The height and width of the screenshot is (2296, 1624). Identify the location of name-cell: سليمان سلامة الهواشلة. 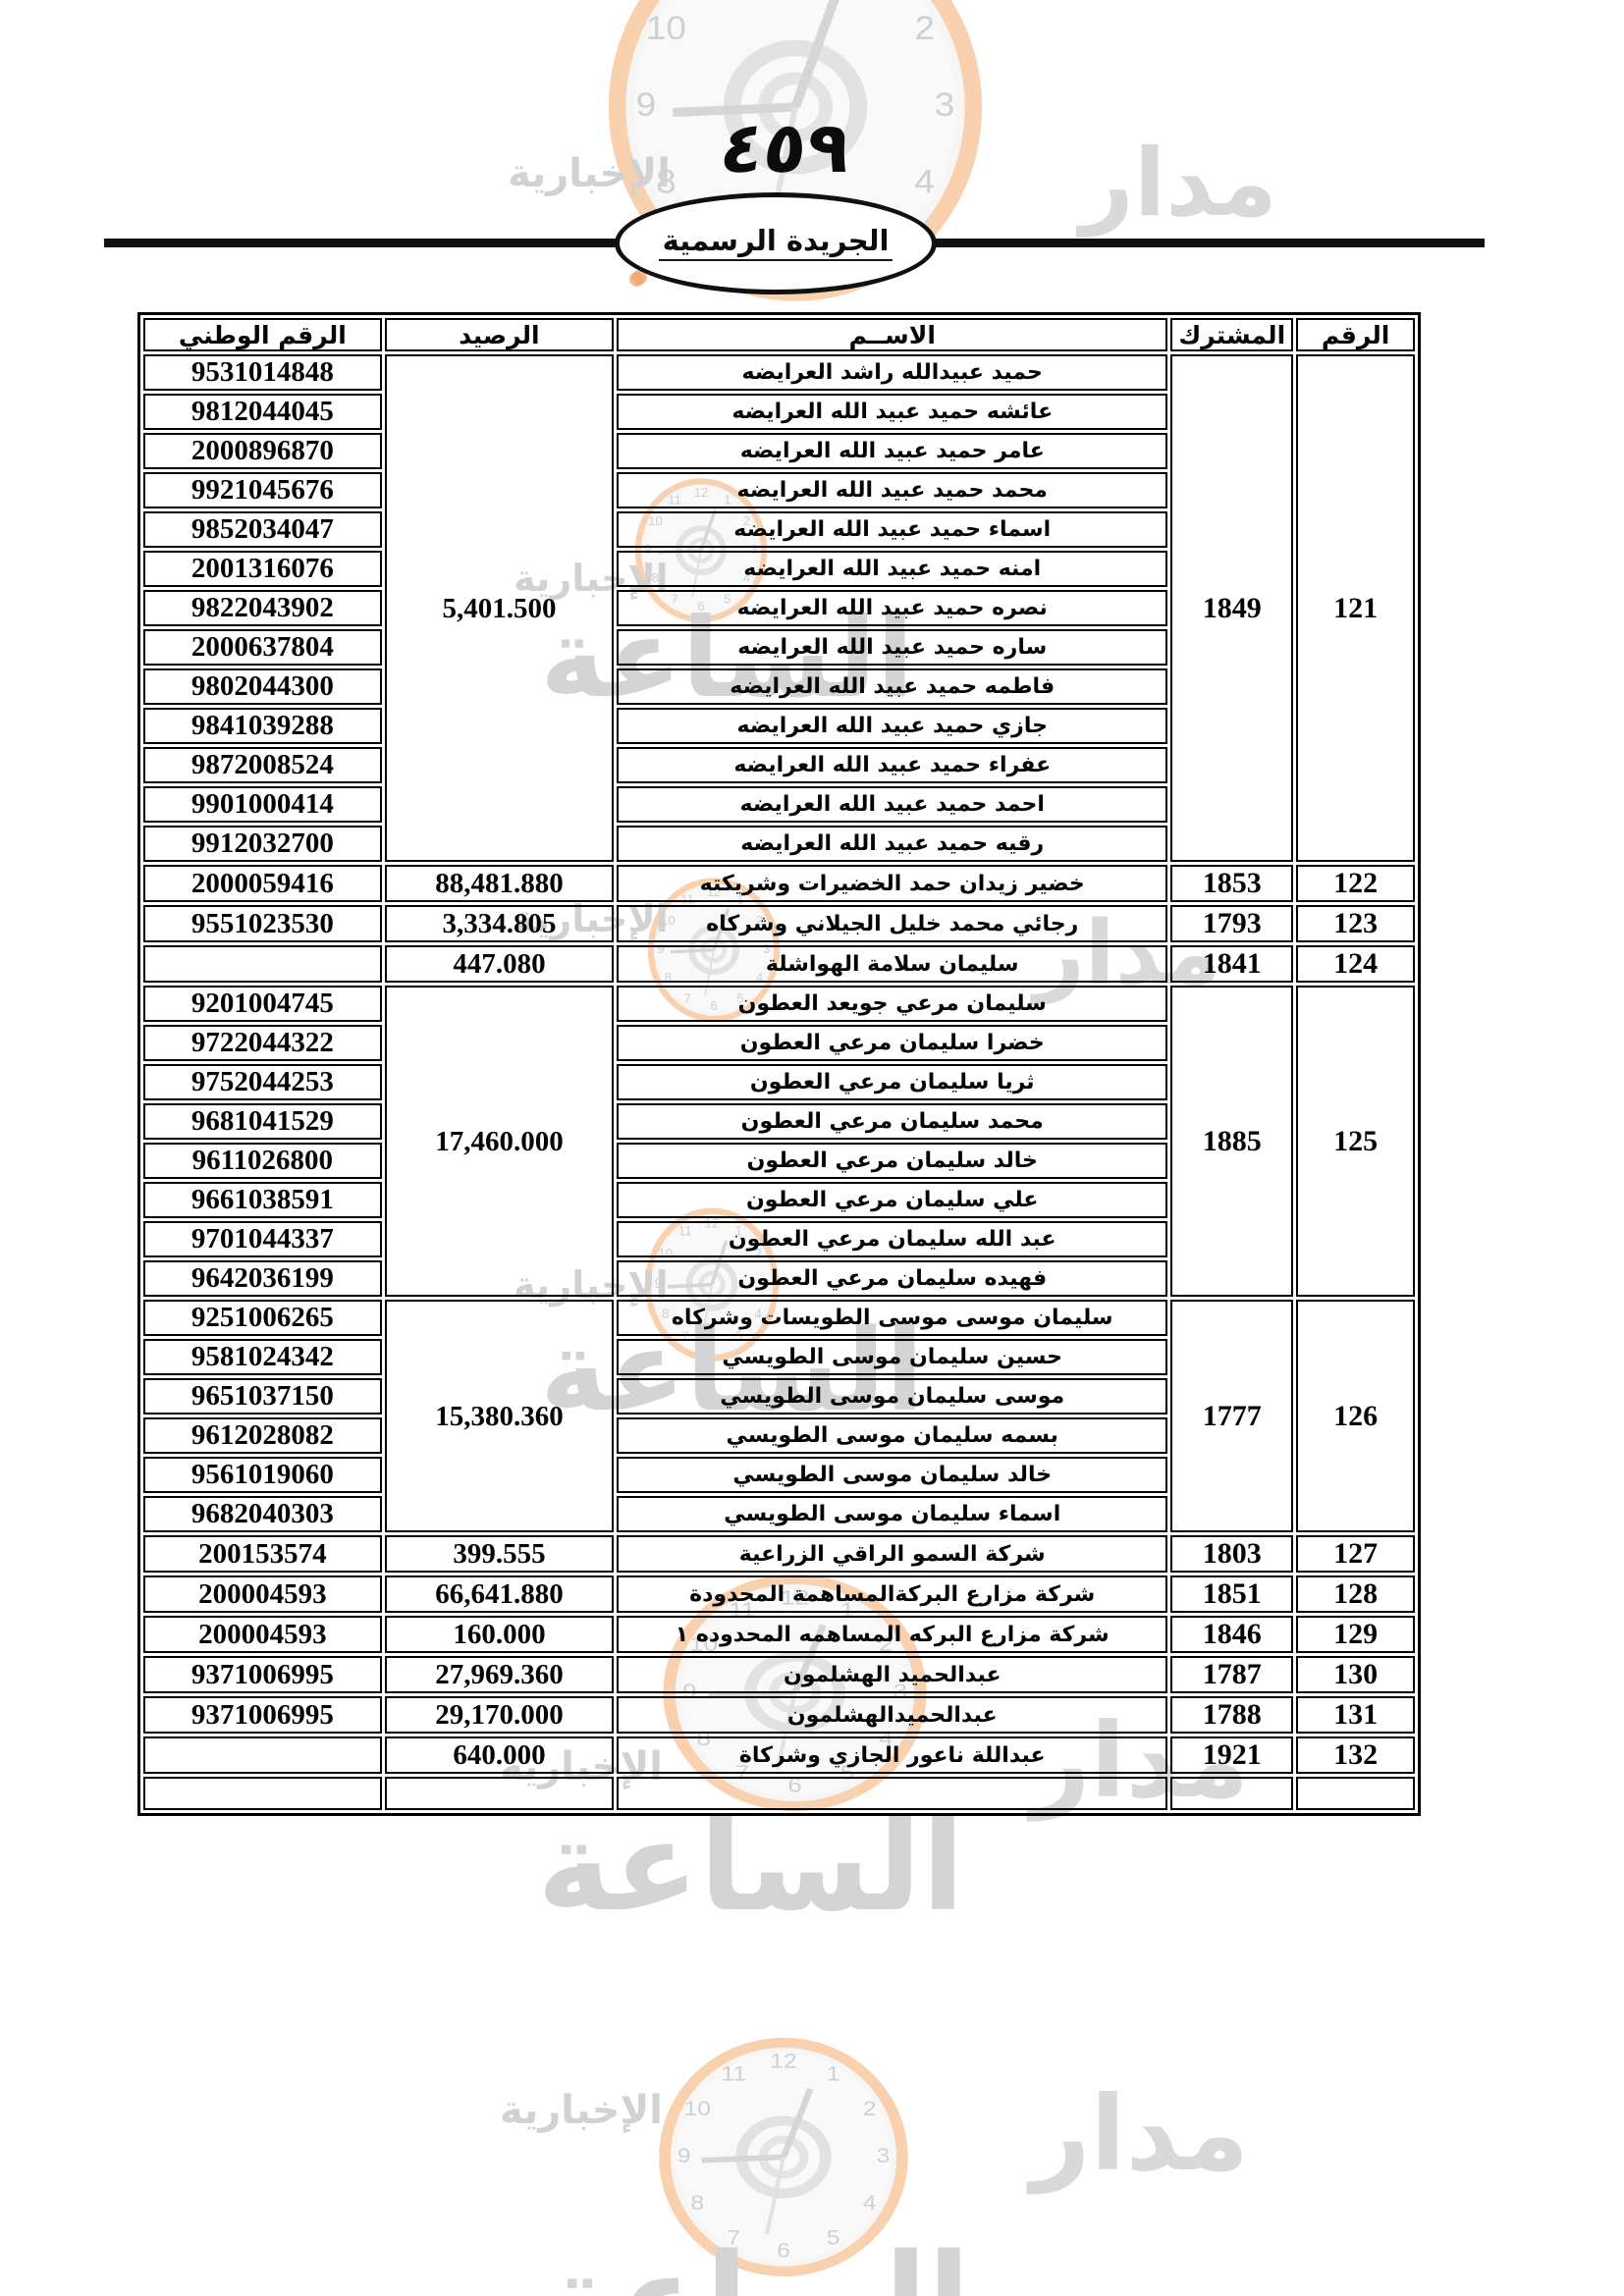
(892, 964).